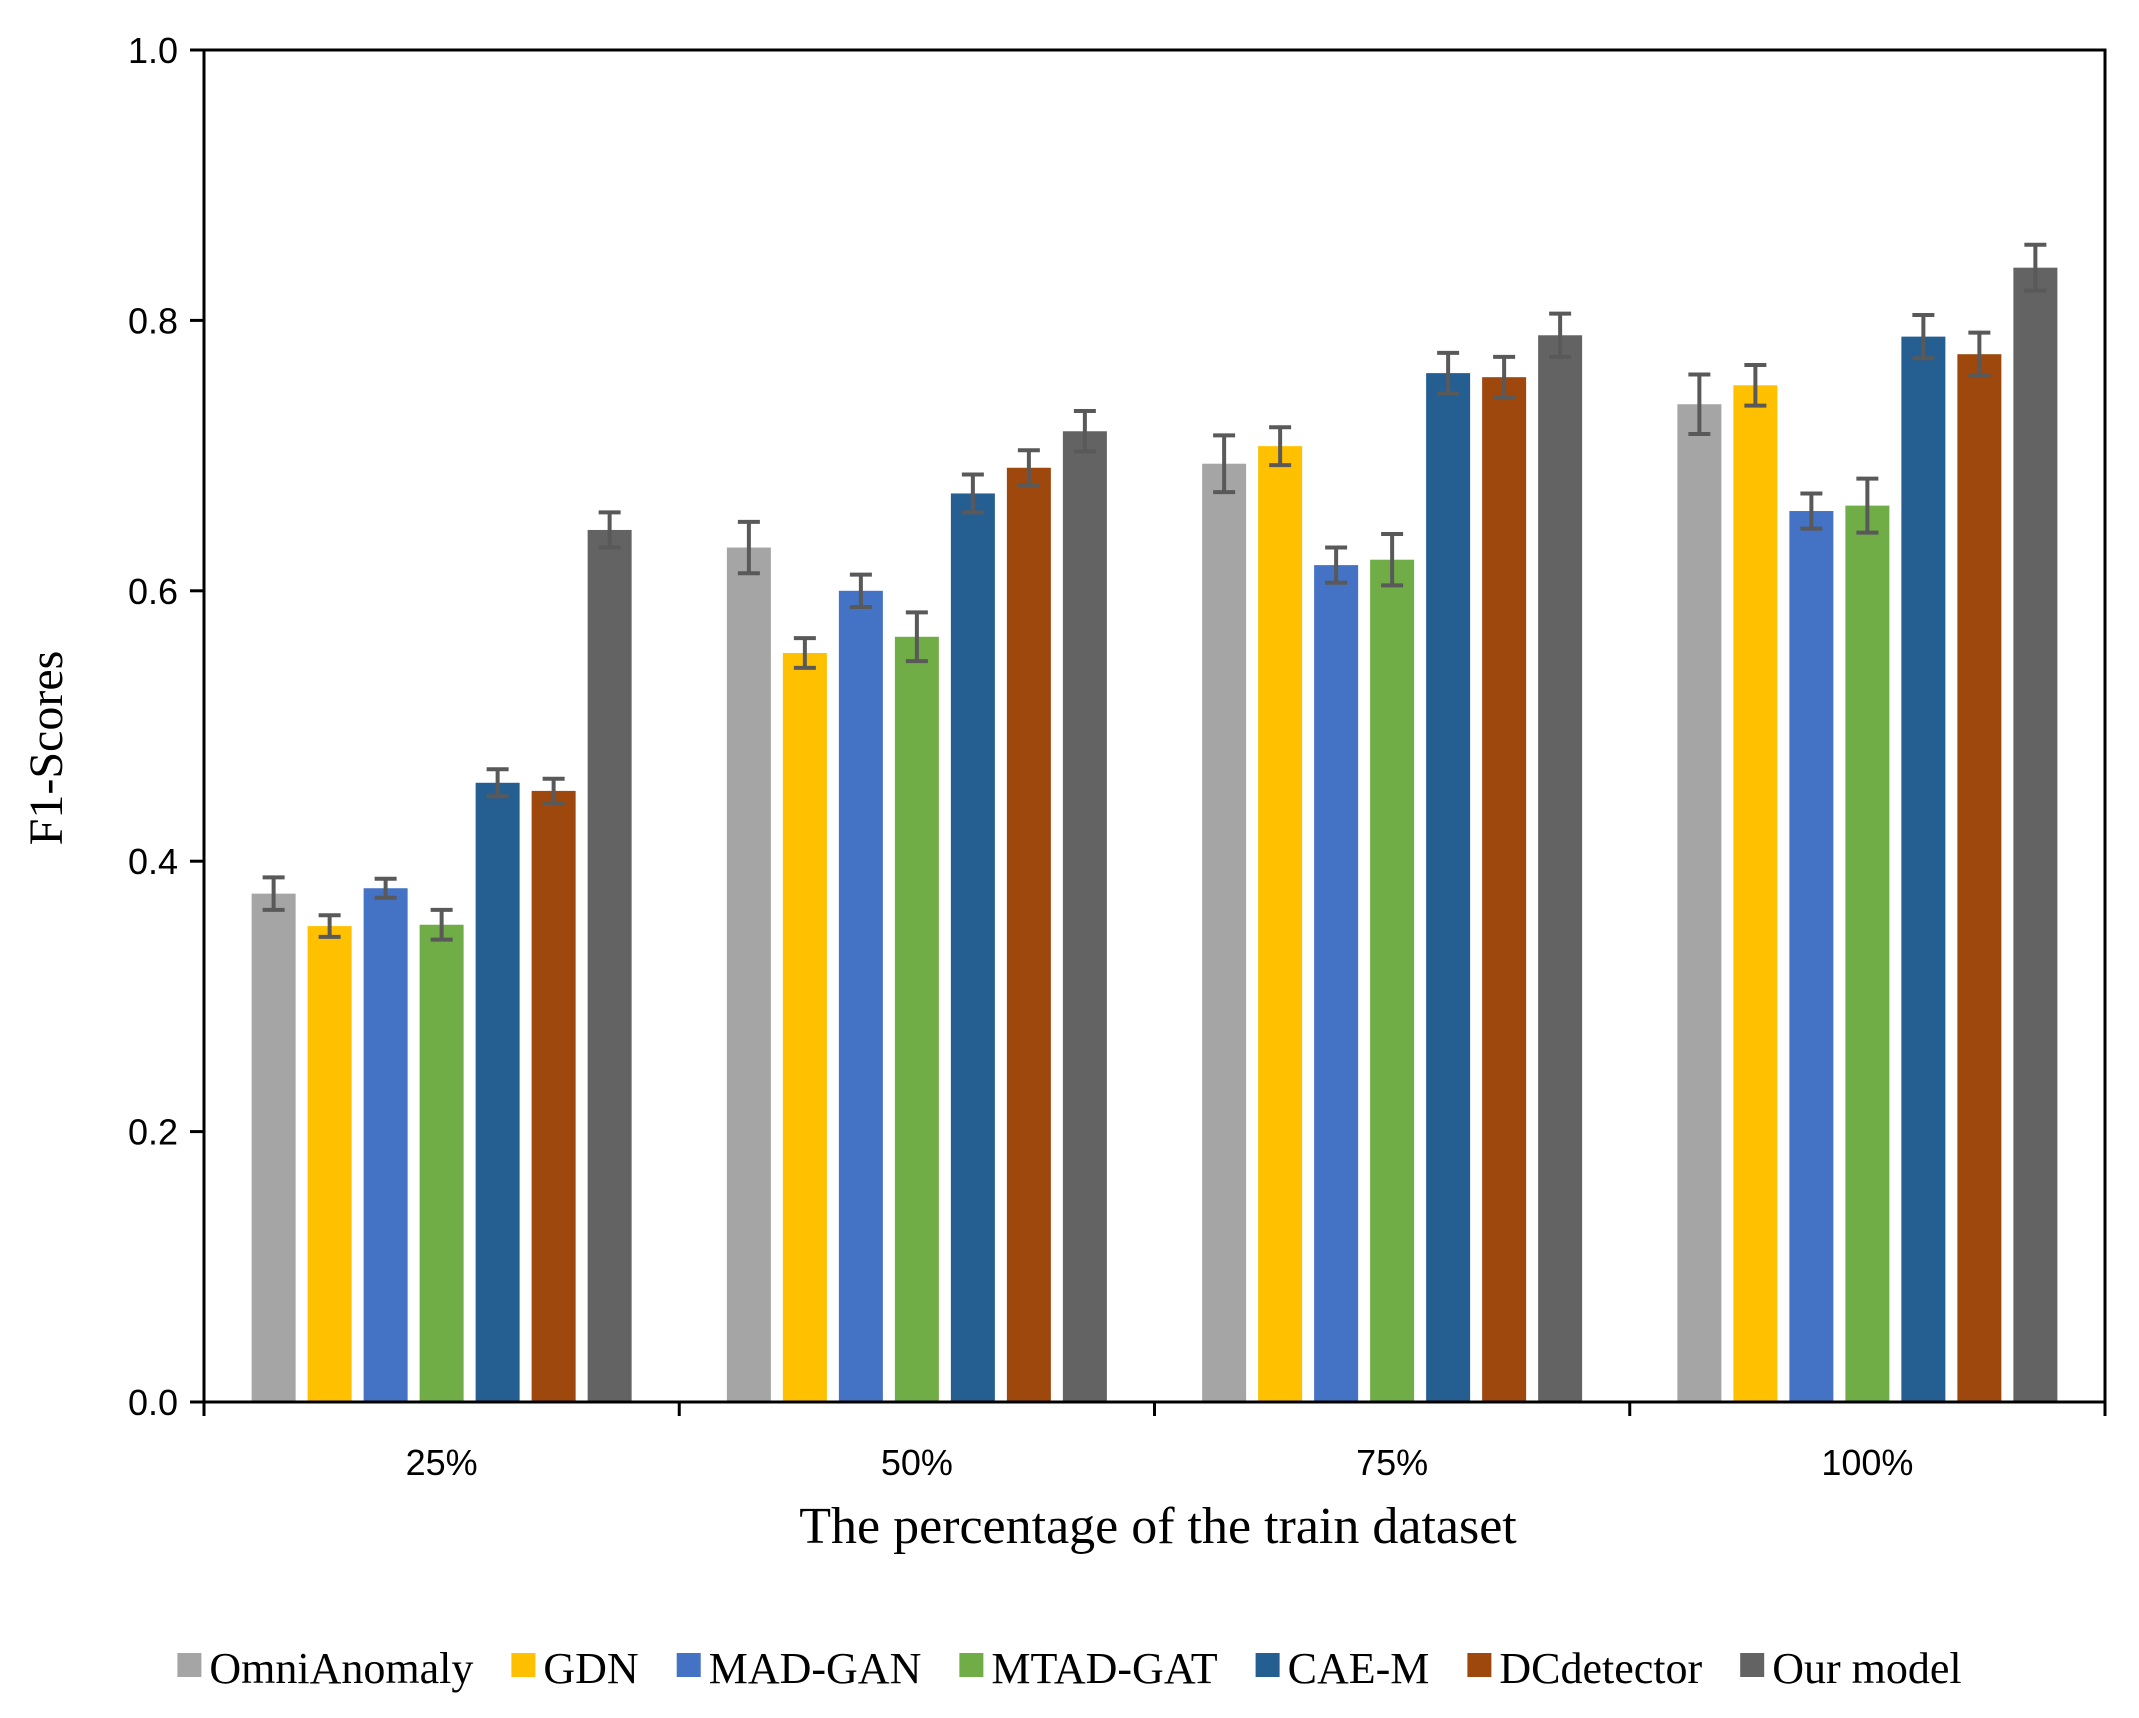  What do you see at coordinates (46, 748) in the screenshot?
I see `y-axis-title: F1-Scores` at bounding box center [46, 748].